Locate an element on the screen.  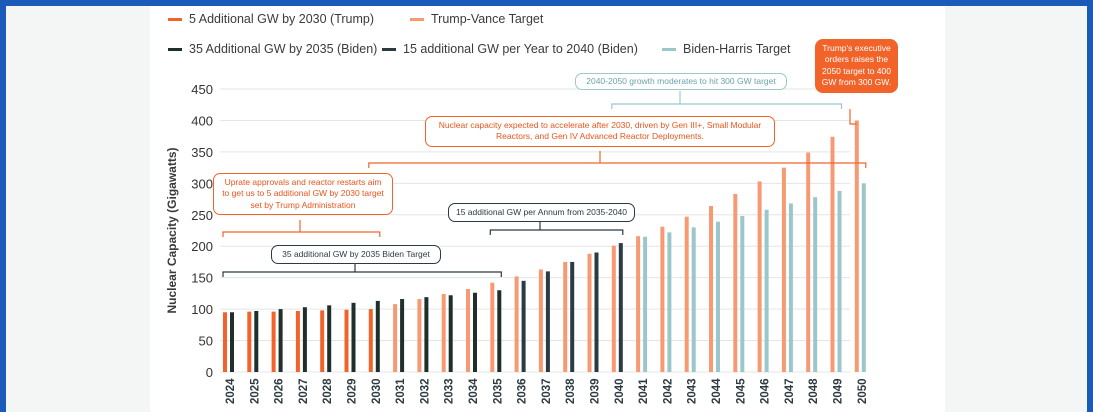
x-tick-label: 2040 is located at coordinates (620, 391).